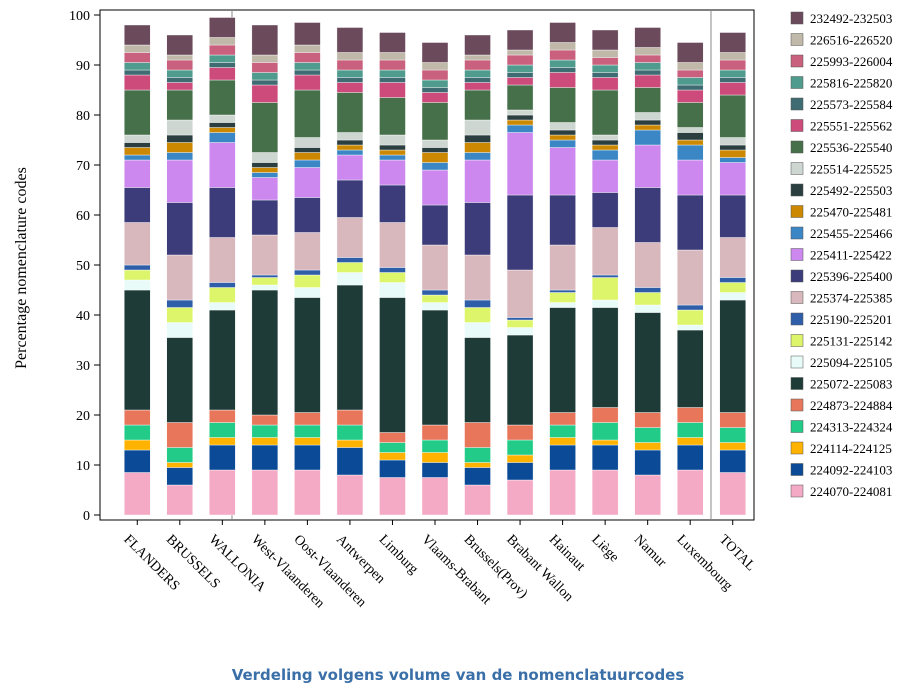 The width and height of the screenshot is (917, 694). Describe the element at coordinates (83, 166) in the screenshot. I see `y-tick-label: 70` at that location.